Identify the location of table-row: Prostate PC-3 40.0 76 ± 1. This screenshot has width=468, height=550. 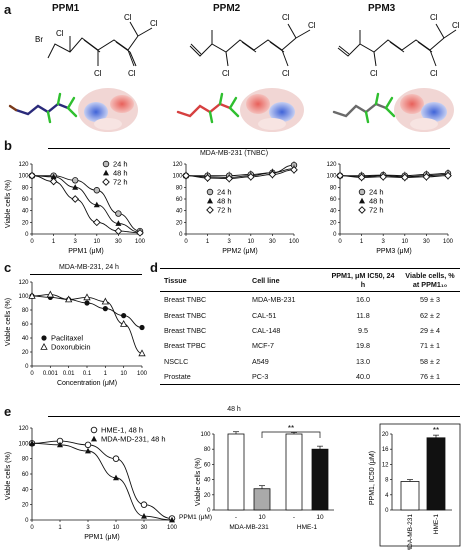
(310, 377).